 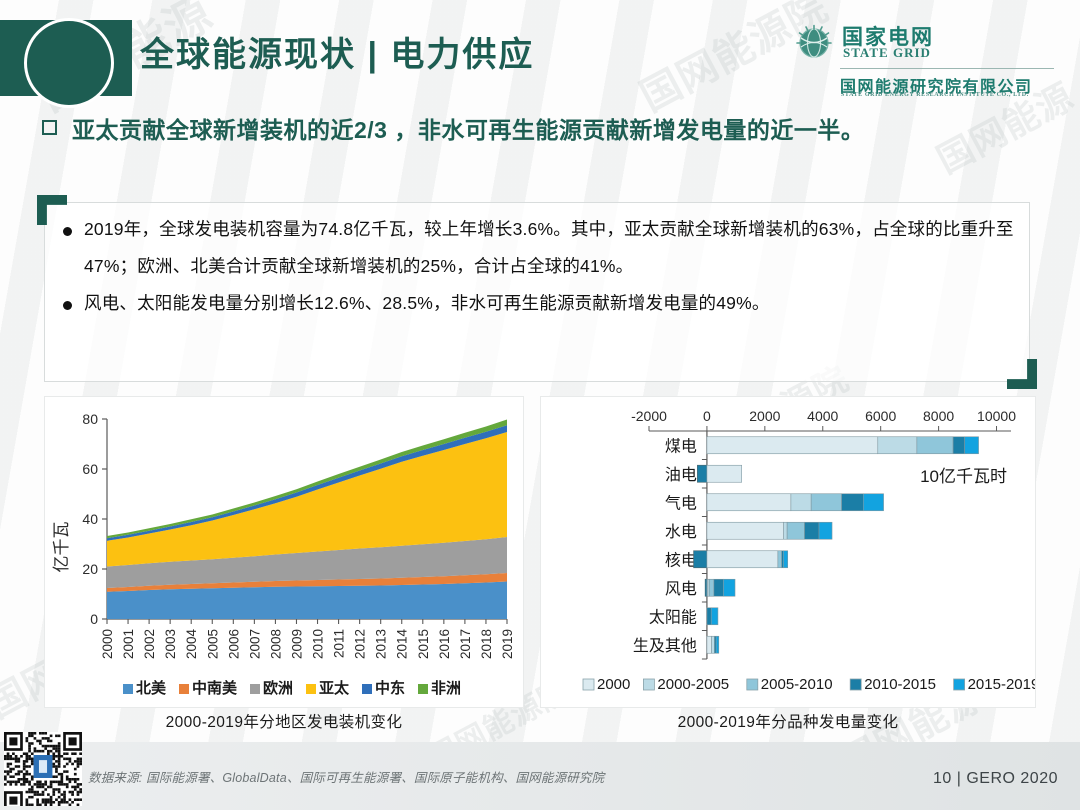 What do you see at coordinates (339, 643) in the screenshot?
I see `svg-text: 2011` at bounding box center [339, 643].